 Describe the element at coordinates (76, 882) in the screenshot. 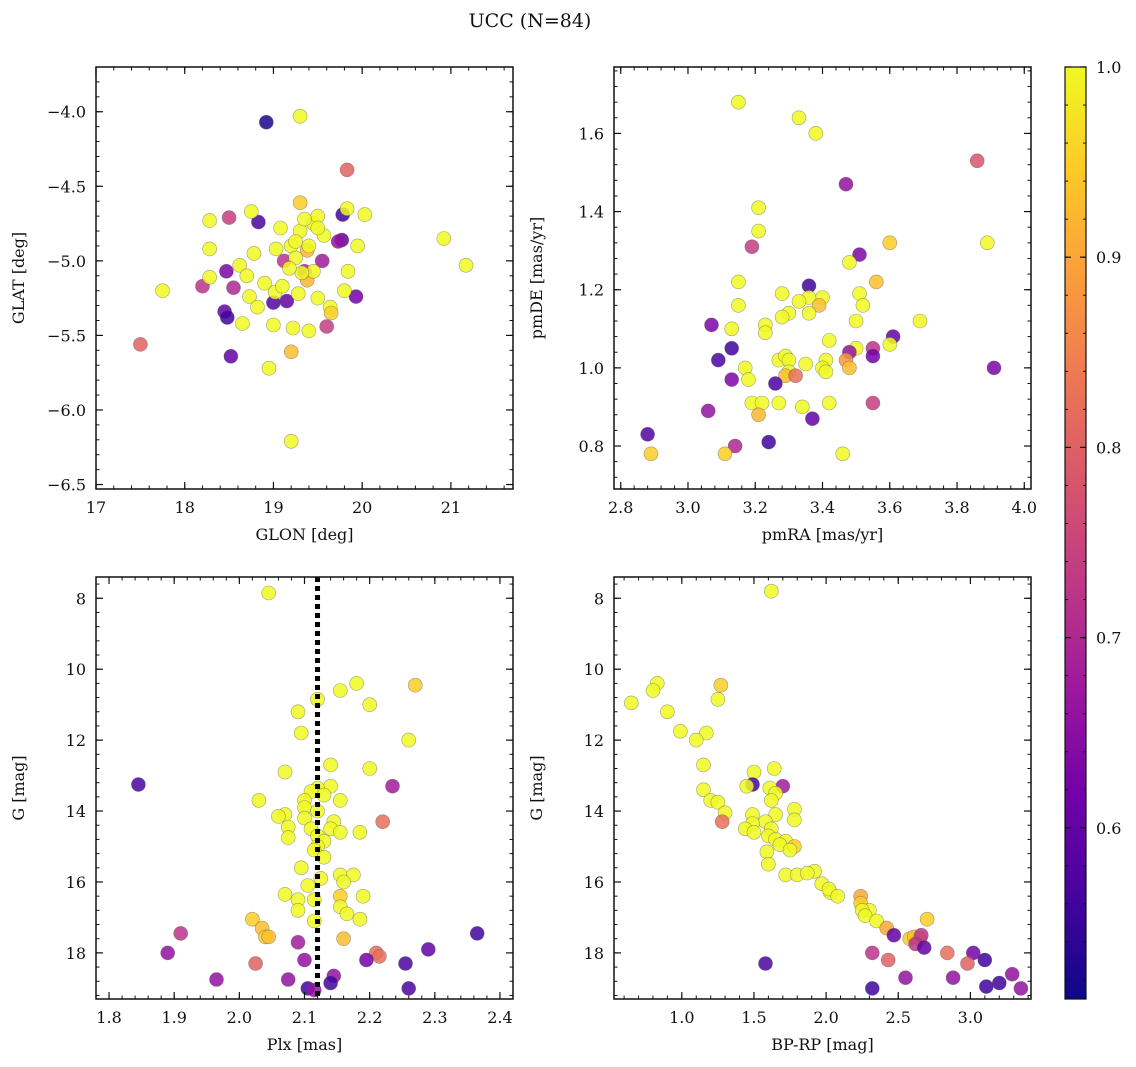

I see `y-tick-label: 16` at that location.